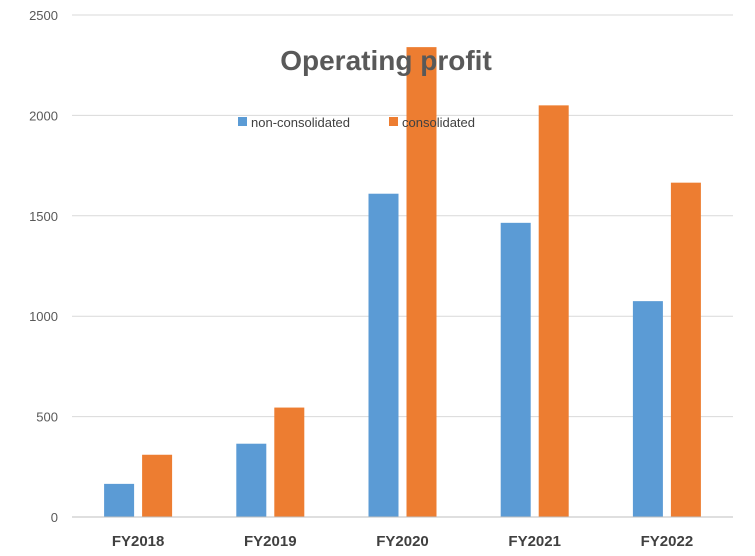  Describe the element at coordinates (43, 15) in the screenshot. I see `y-tick-label: 2500` at that location.